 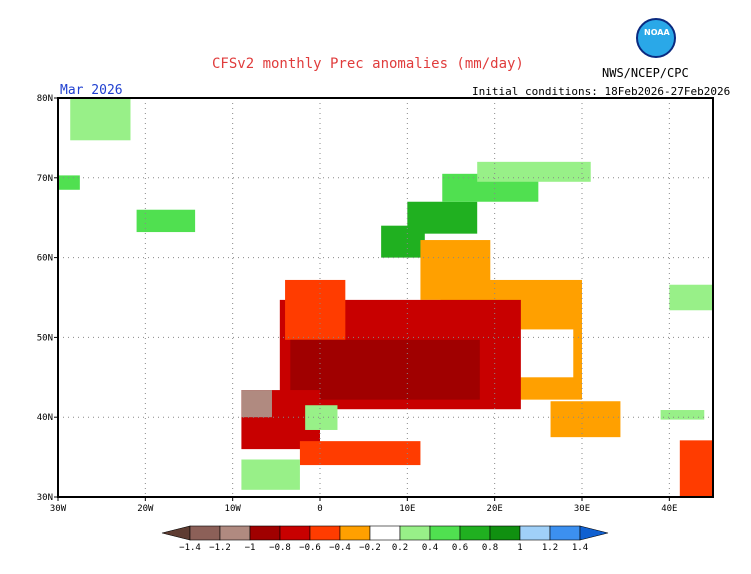 What do you see at coordinates (430, 548) in the screenshot?
I see `legend-label: 0.4` at bounding box center [430, 548].